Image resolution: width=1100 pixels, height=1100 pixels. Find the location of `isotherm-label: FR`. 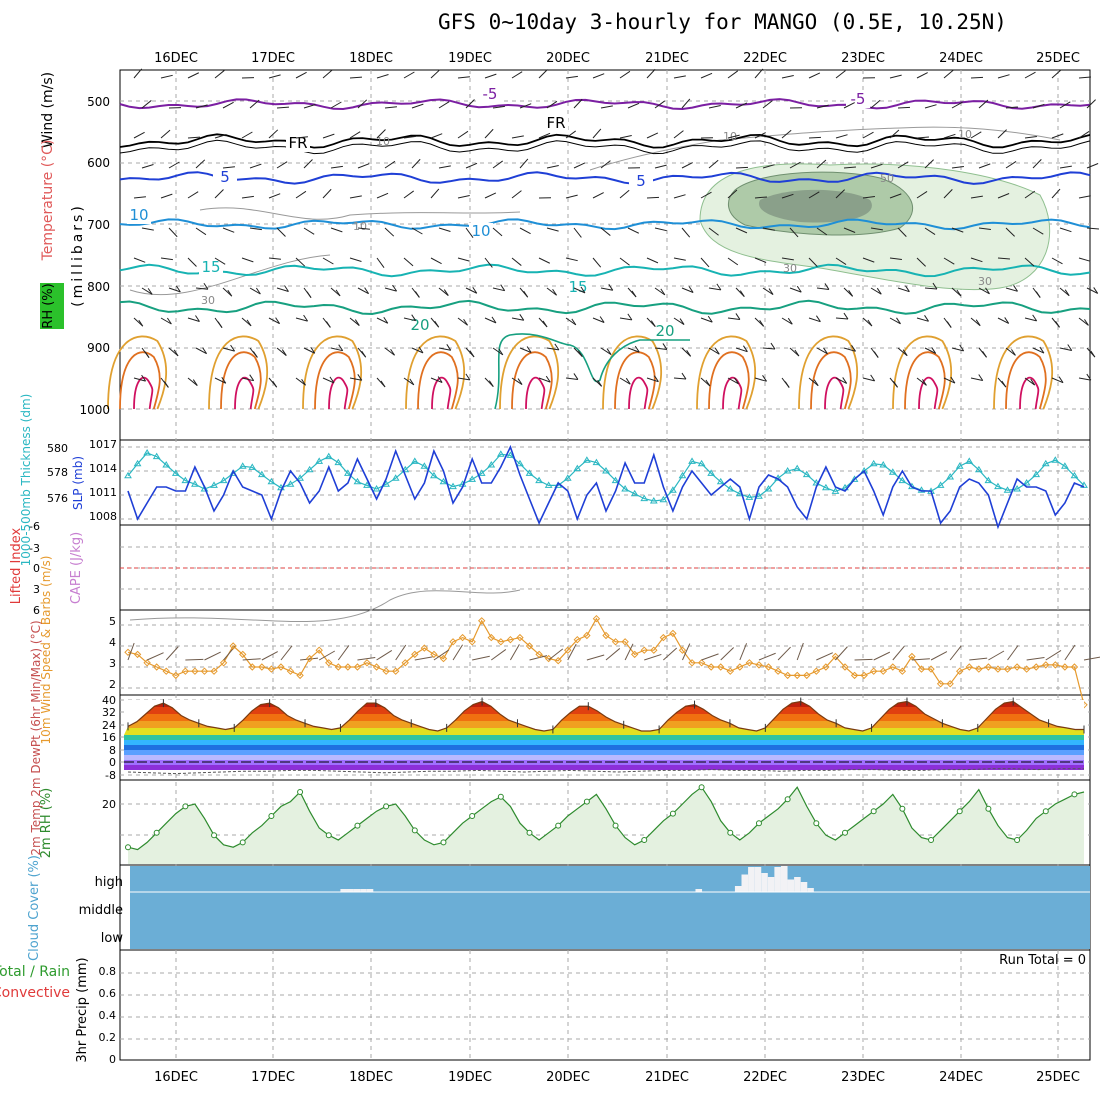

isotherm-label: FR is located at coordinates (297, 143).